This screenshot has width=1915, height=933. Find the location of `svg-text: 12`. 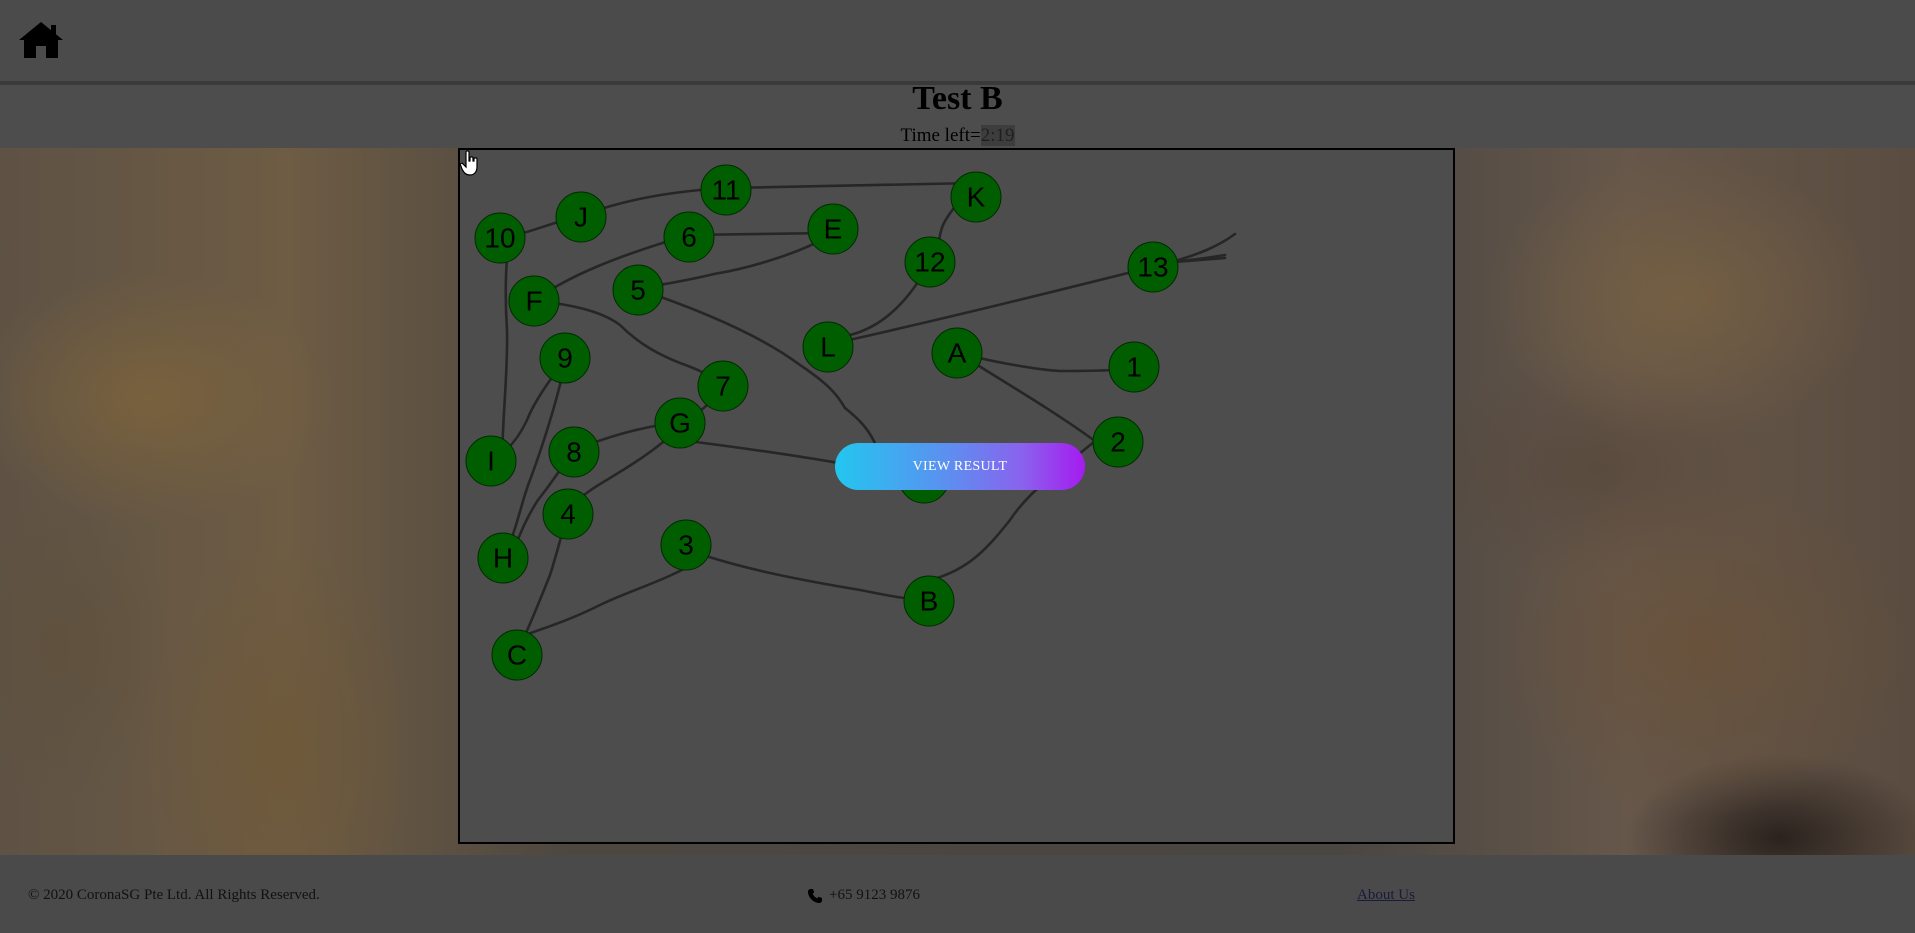

svg-text: 12 is located at coordinates (929, 262).